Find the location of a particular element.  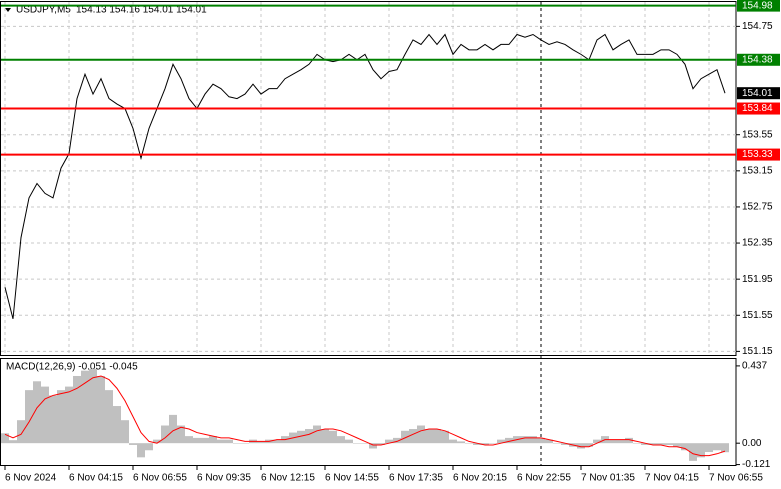

x-tick-label: 7 Nov 01:35 is located at coordinates (608, 478).